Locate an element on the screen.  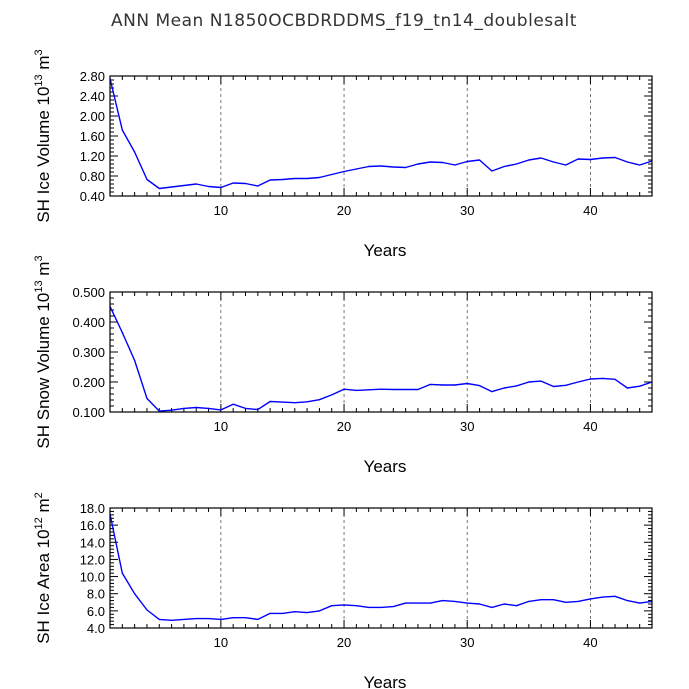
ice-area-x-axis-title: Years is located at coordinates (385, 681).